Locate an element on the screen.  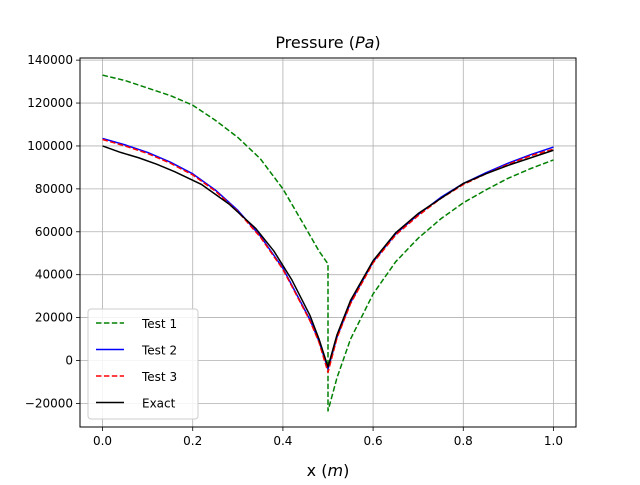
legend: Test 1 Test 2 Test 3 Exact is located at coordinates (143, 364).